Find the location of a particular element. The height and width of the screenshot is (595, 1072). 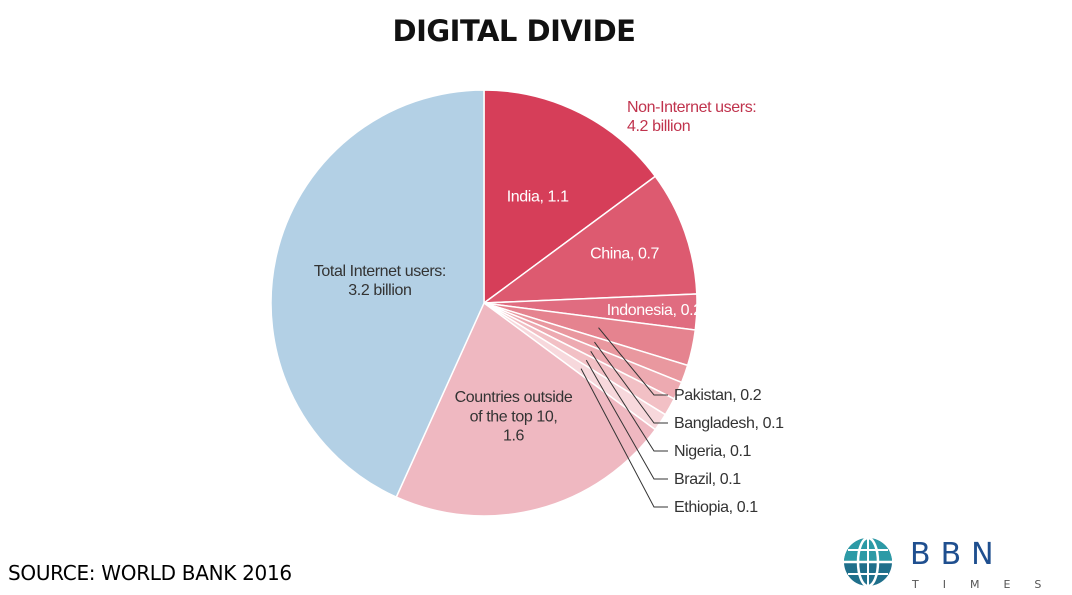

chart-title: DIGITAL DIVIDE is located at coordinates (514, 31).